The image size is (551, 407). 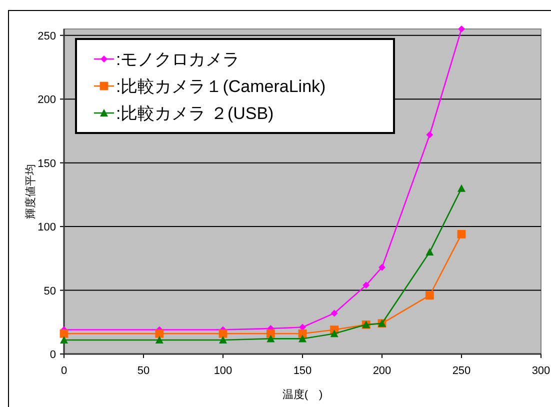 I want to click on x-tick-label: 0, so click(x=64, y=371).